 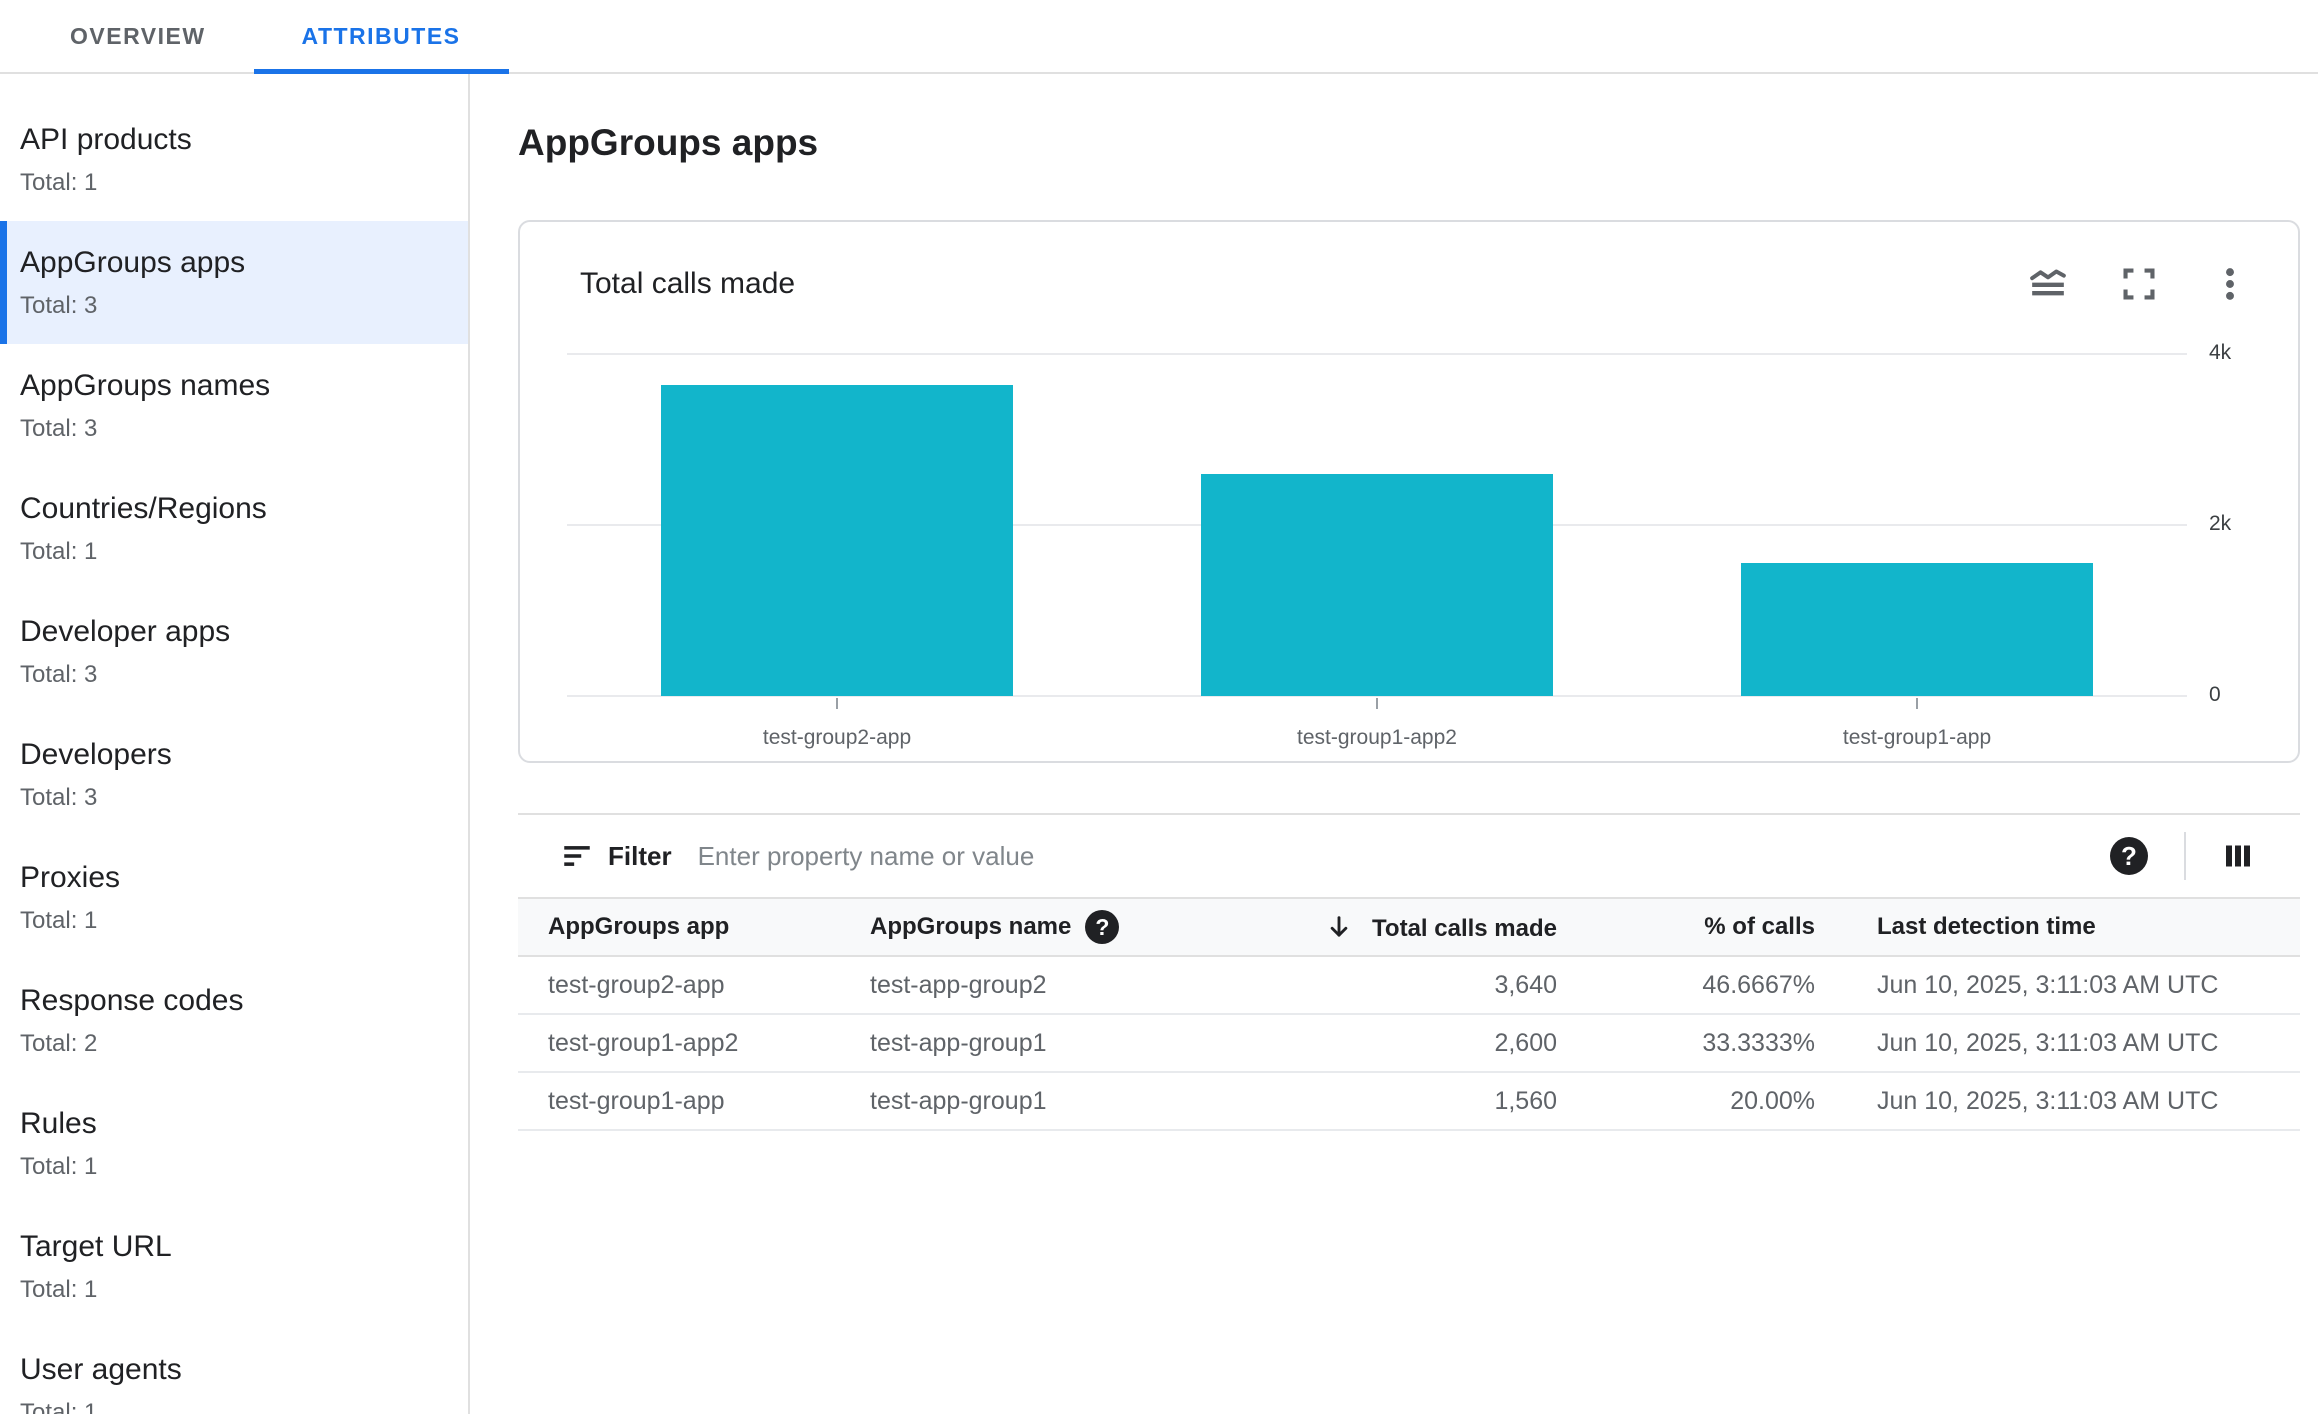 What do you see at coordinates (1686, 927) in the screenshot?
I see `column-header-percent-calls: % of calls` at bounding box center [1686, 927].